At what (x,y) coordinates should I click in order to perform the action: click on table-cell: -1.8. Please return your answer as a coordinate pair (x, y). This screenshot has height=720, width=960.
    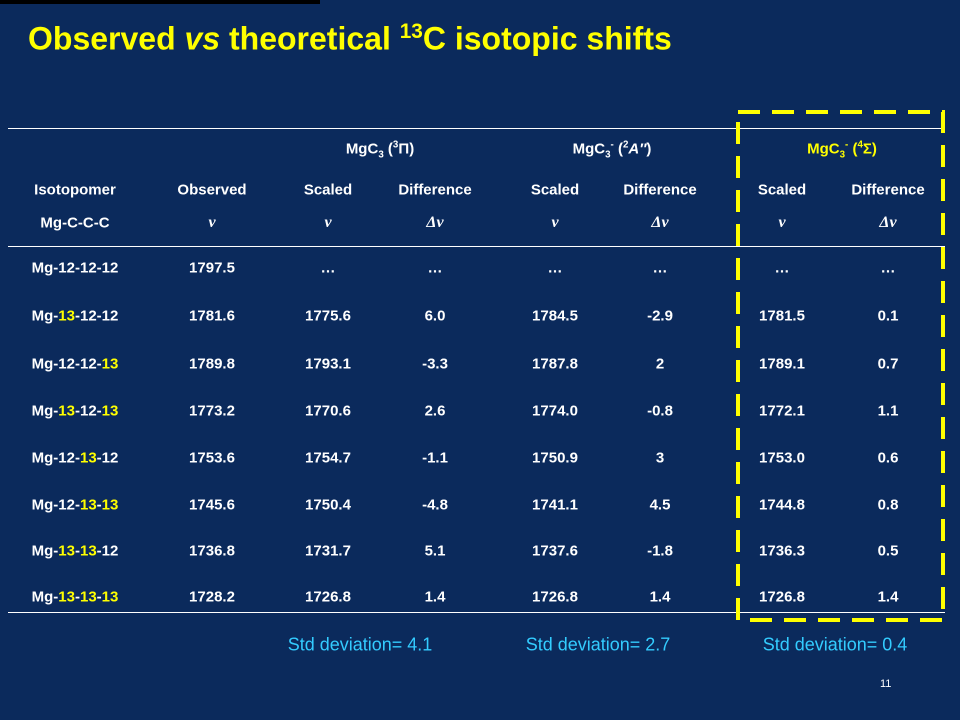
    Looking at the image, I should click on (660, 551).